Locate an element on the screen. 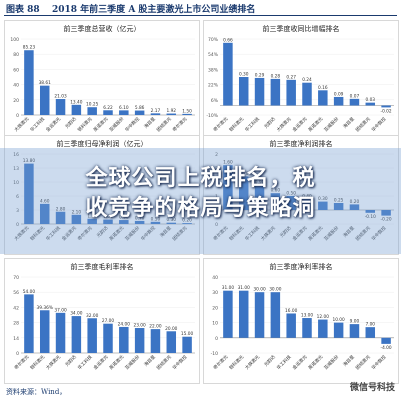 Image resolution: width=401 pixels, height=400 pixels. data-label: 15.00 is located at coordinates (187, 334).